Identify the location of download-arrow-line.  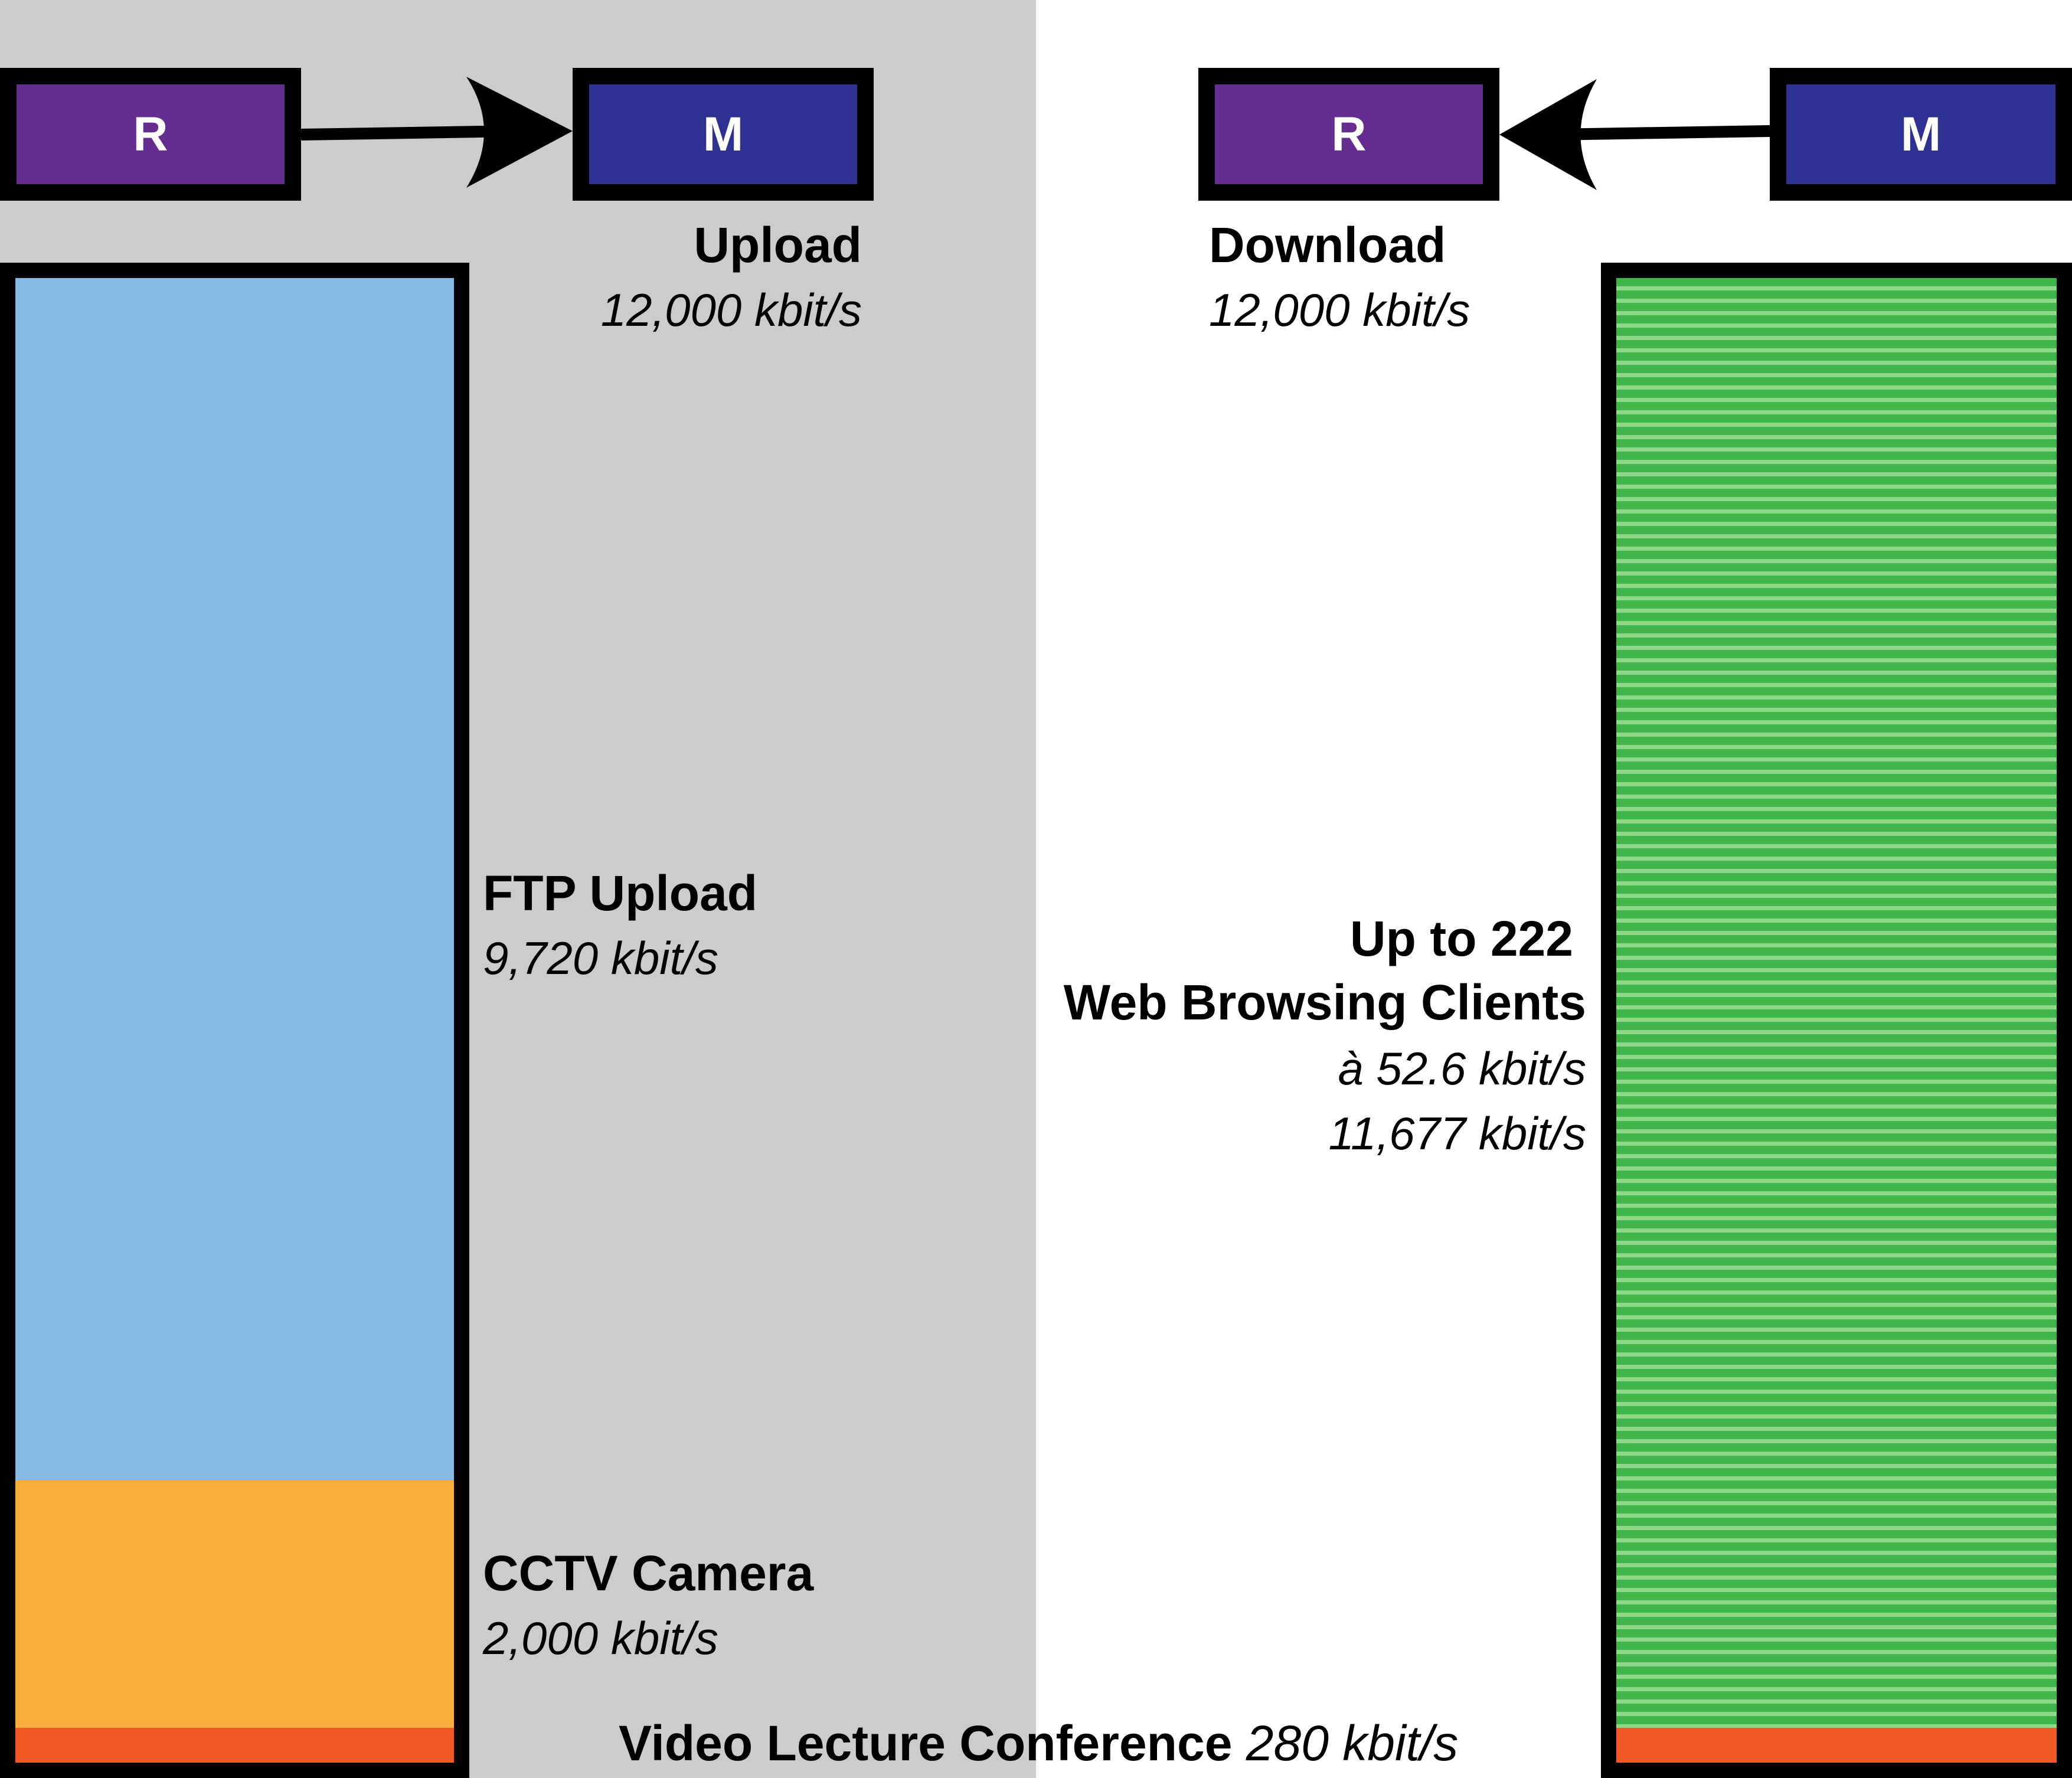
(1661, 132).